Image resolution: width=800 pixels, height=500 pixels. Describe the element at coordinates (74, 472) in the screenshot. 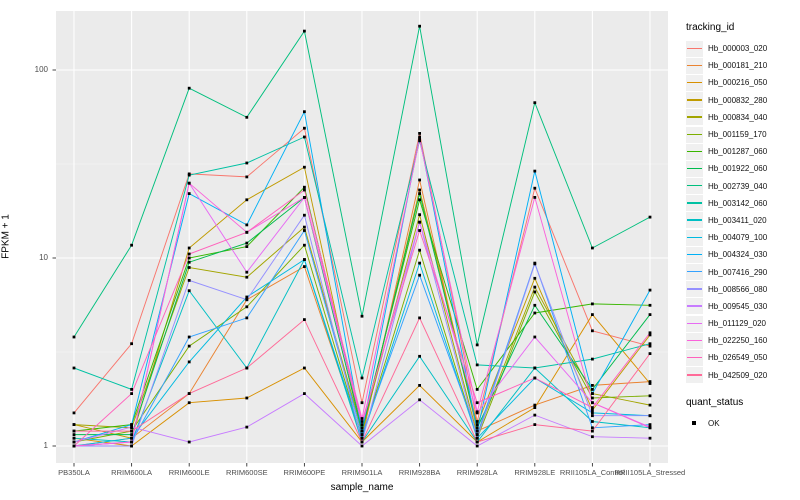

I see `x-tick-label: PB350LA` at that location.